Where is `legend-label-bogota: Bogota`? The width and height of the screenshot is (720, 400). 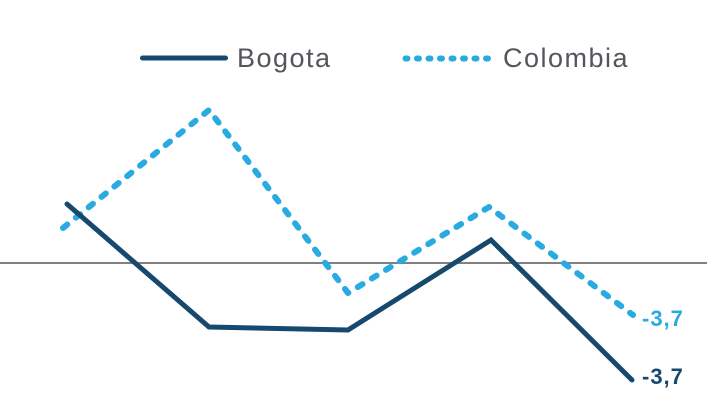 legend-label-bogota: Bogota is located at coordinates (284, 58).